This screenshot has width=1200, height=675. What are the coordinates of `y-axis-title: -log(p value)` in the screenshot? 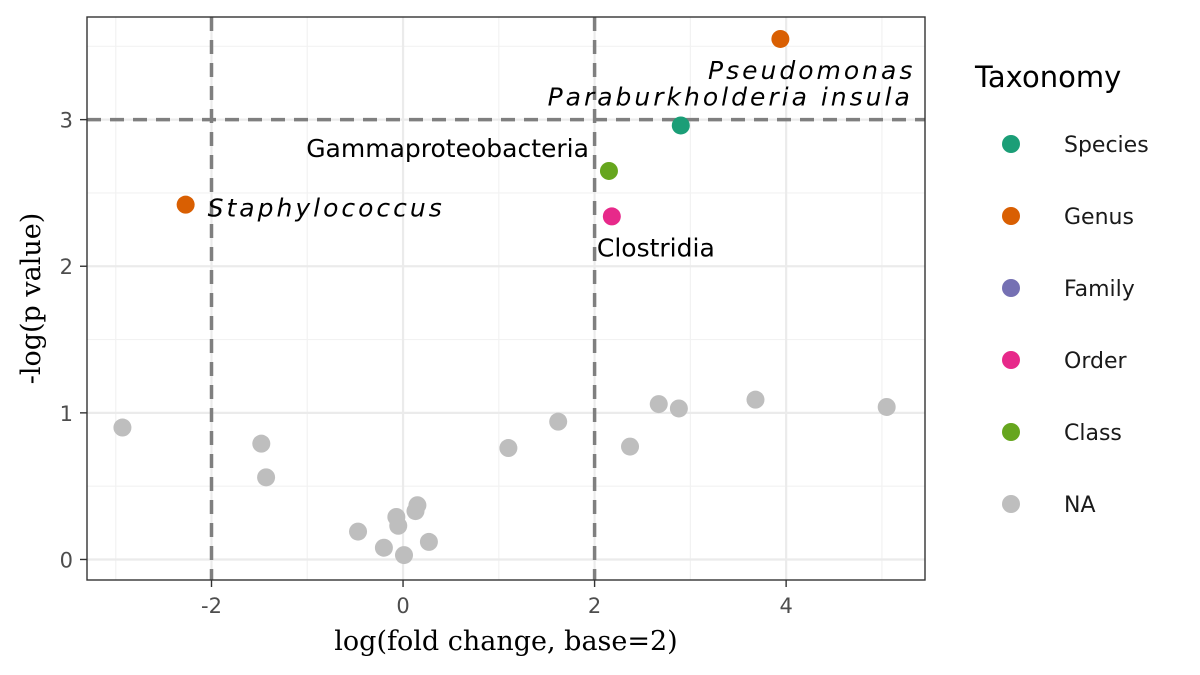 It's located at (31, 299).